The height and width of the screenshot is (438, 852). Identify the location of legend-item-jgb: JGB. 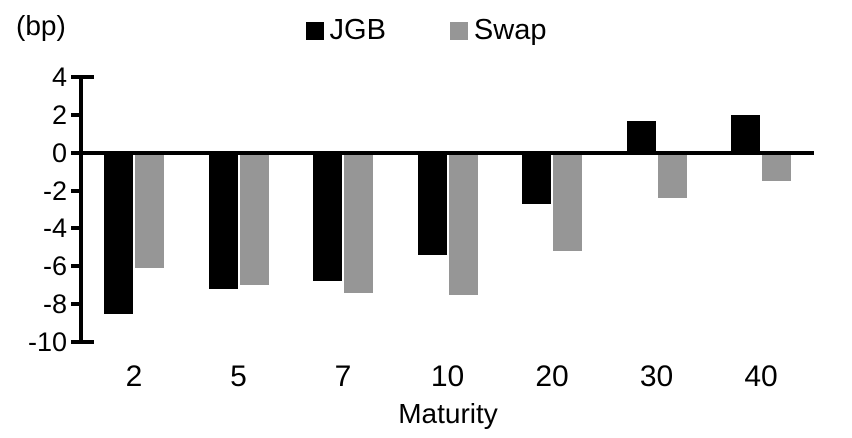
(345, 30).